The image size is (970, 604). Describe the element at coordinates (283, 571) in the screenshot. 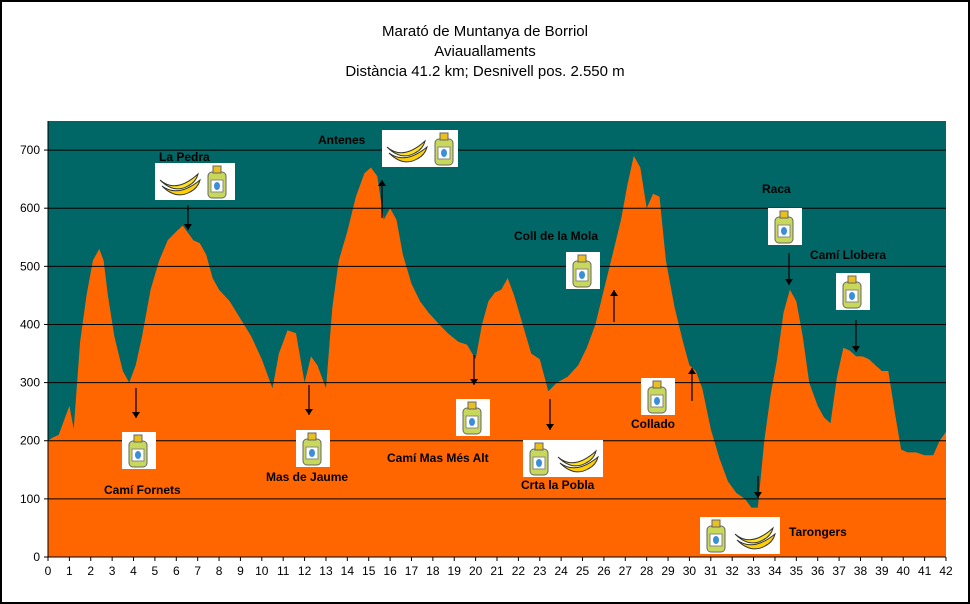

I see `x-tick-label-11: 11` at that location.